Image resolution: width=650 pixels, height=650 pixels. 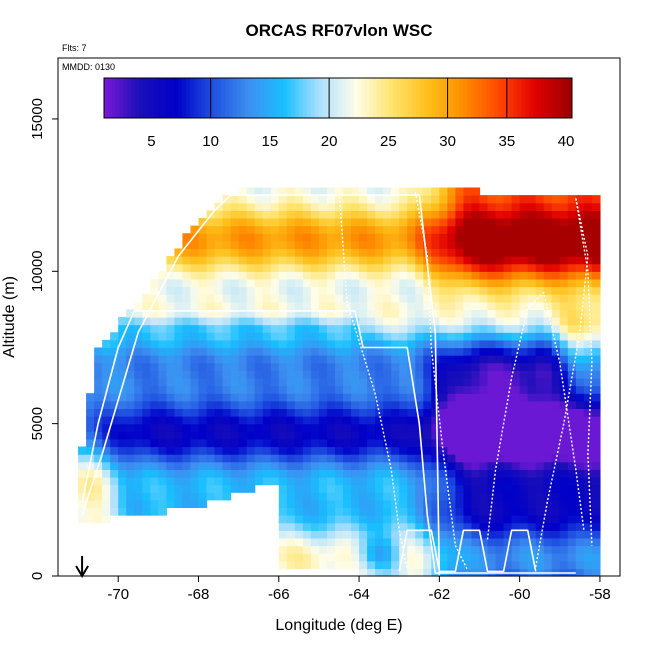 I want to click on flight-track-line, so click(x=441, y=381).